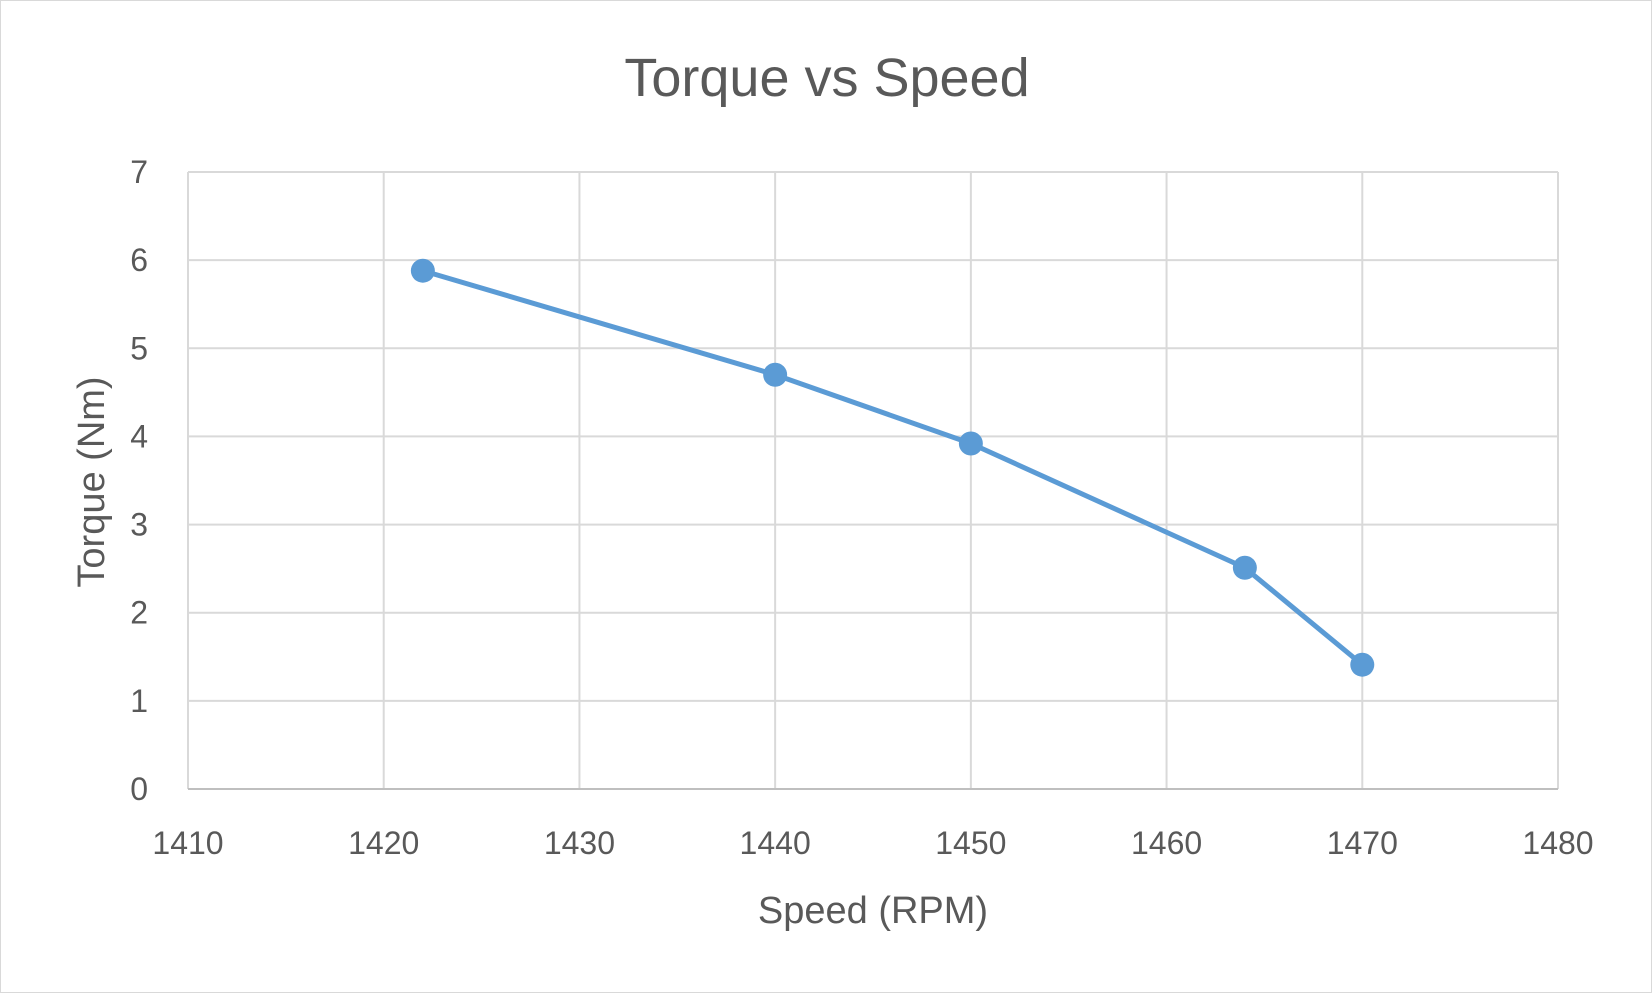  Describe the element at coordinates (1362, 843) in the screenshot. I see `x-tick-label: 1470` at that location.